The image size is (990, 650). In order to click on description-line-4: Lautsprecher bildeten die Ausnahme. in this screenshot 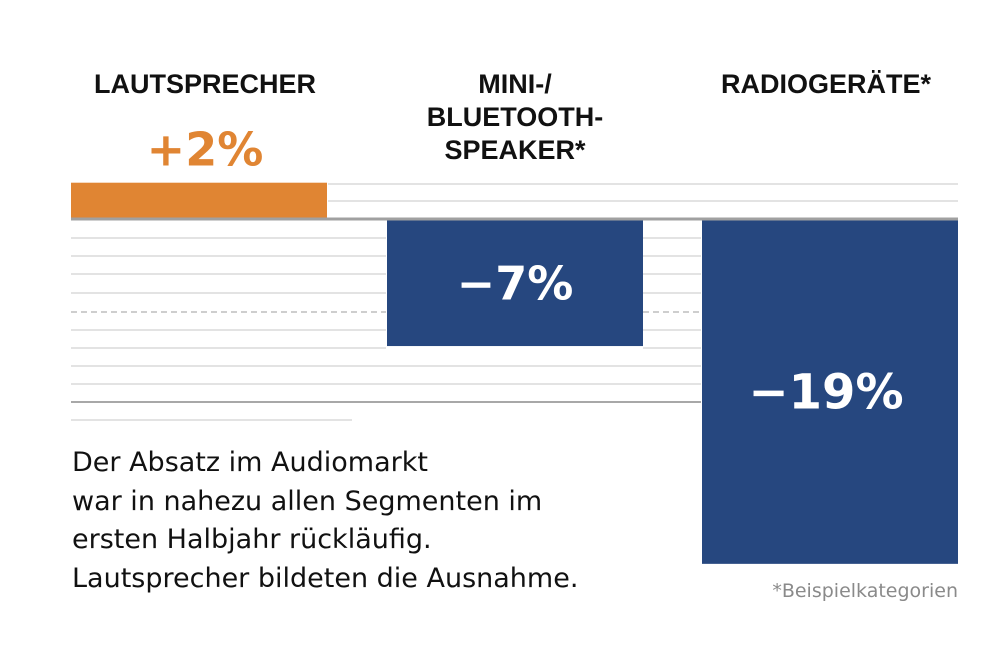, I will do `click(325, 578)`.